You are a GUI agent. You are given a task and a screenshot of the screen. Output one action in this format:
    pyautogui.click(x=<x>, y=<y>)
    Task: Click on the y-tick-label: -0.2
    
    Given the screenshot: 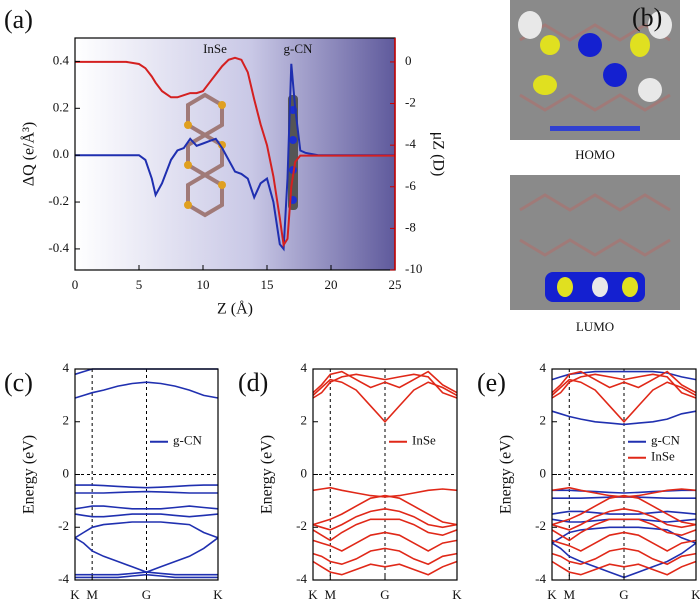 What is the action you would take?
    pyautogui.click(x=58, y=200)
    